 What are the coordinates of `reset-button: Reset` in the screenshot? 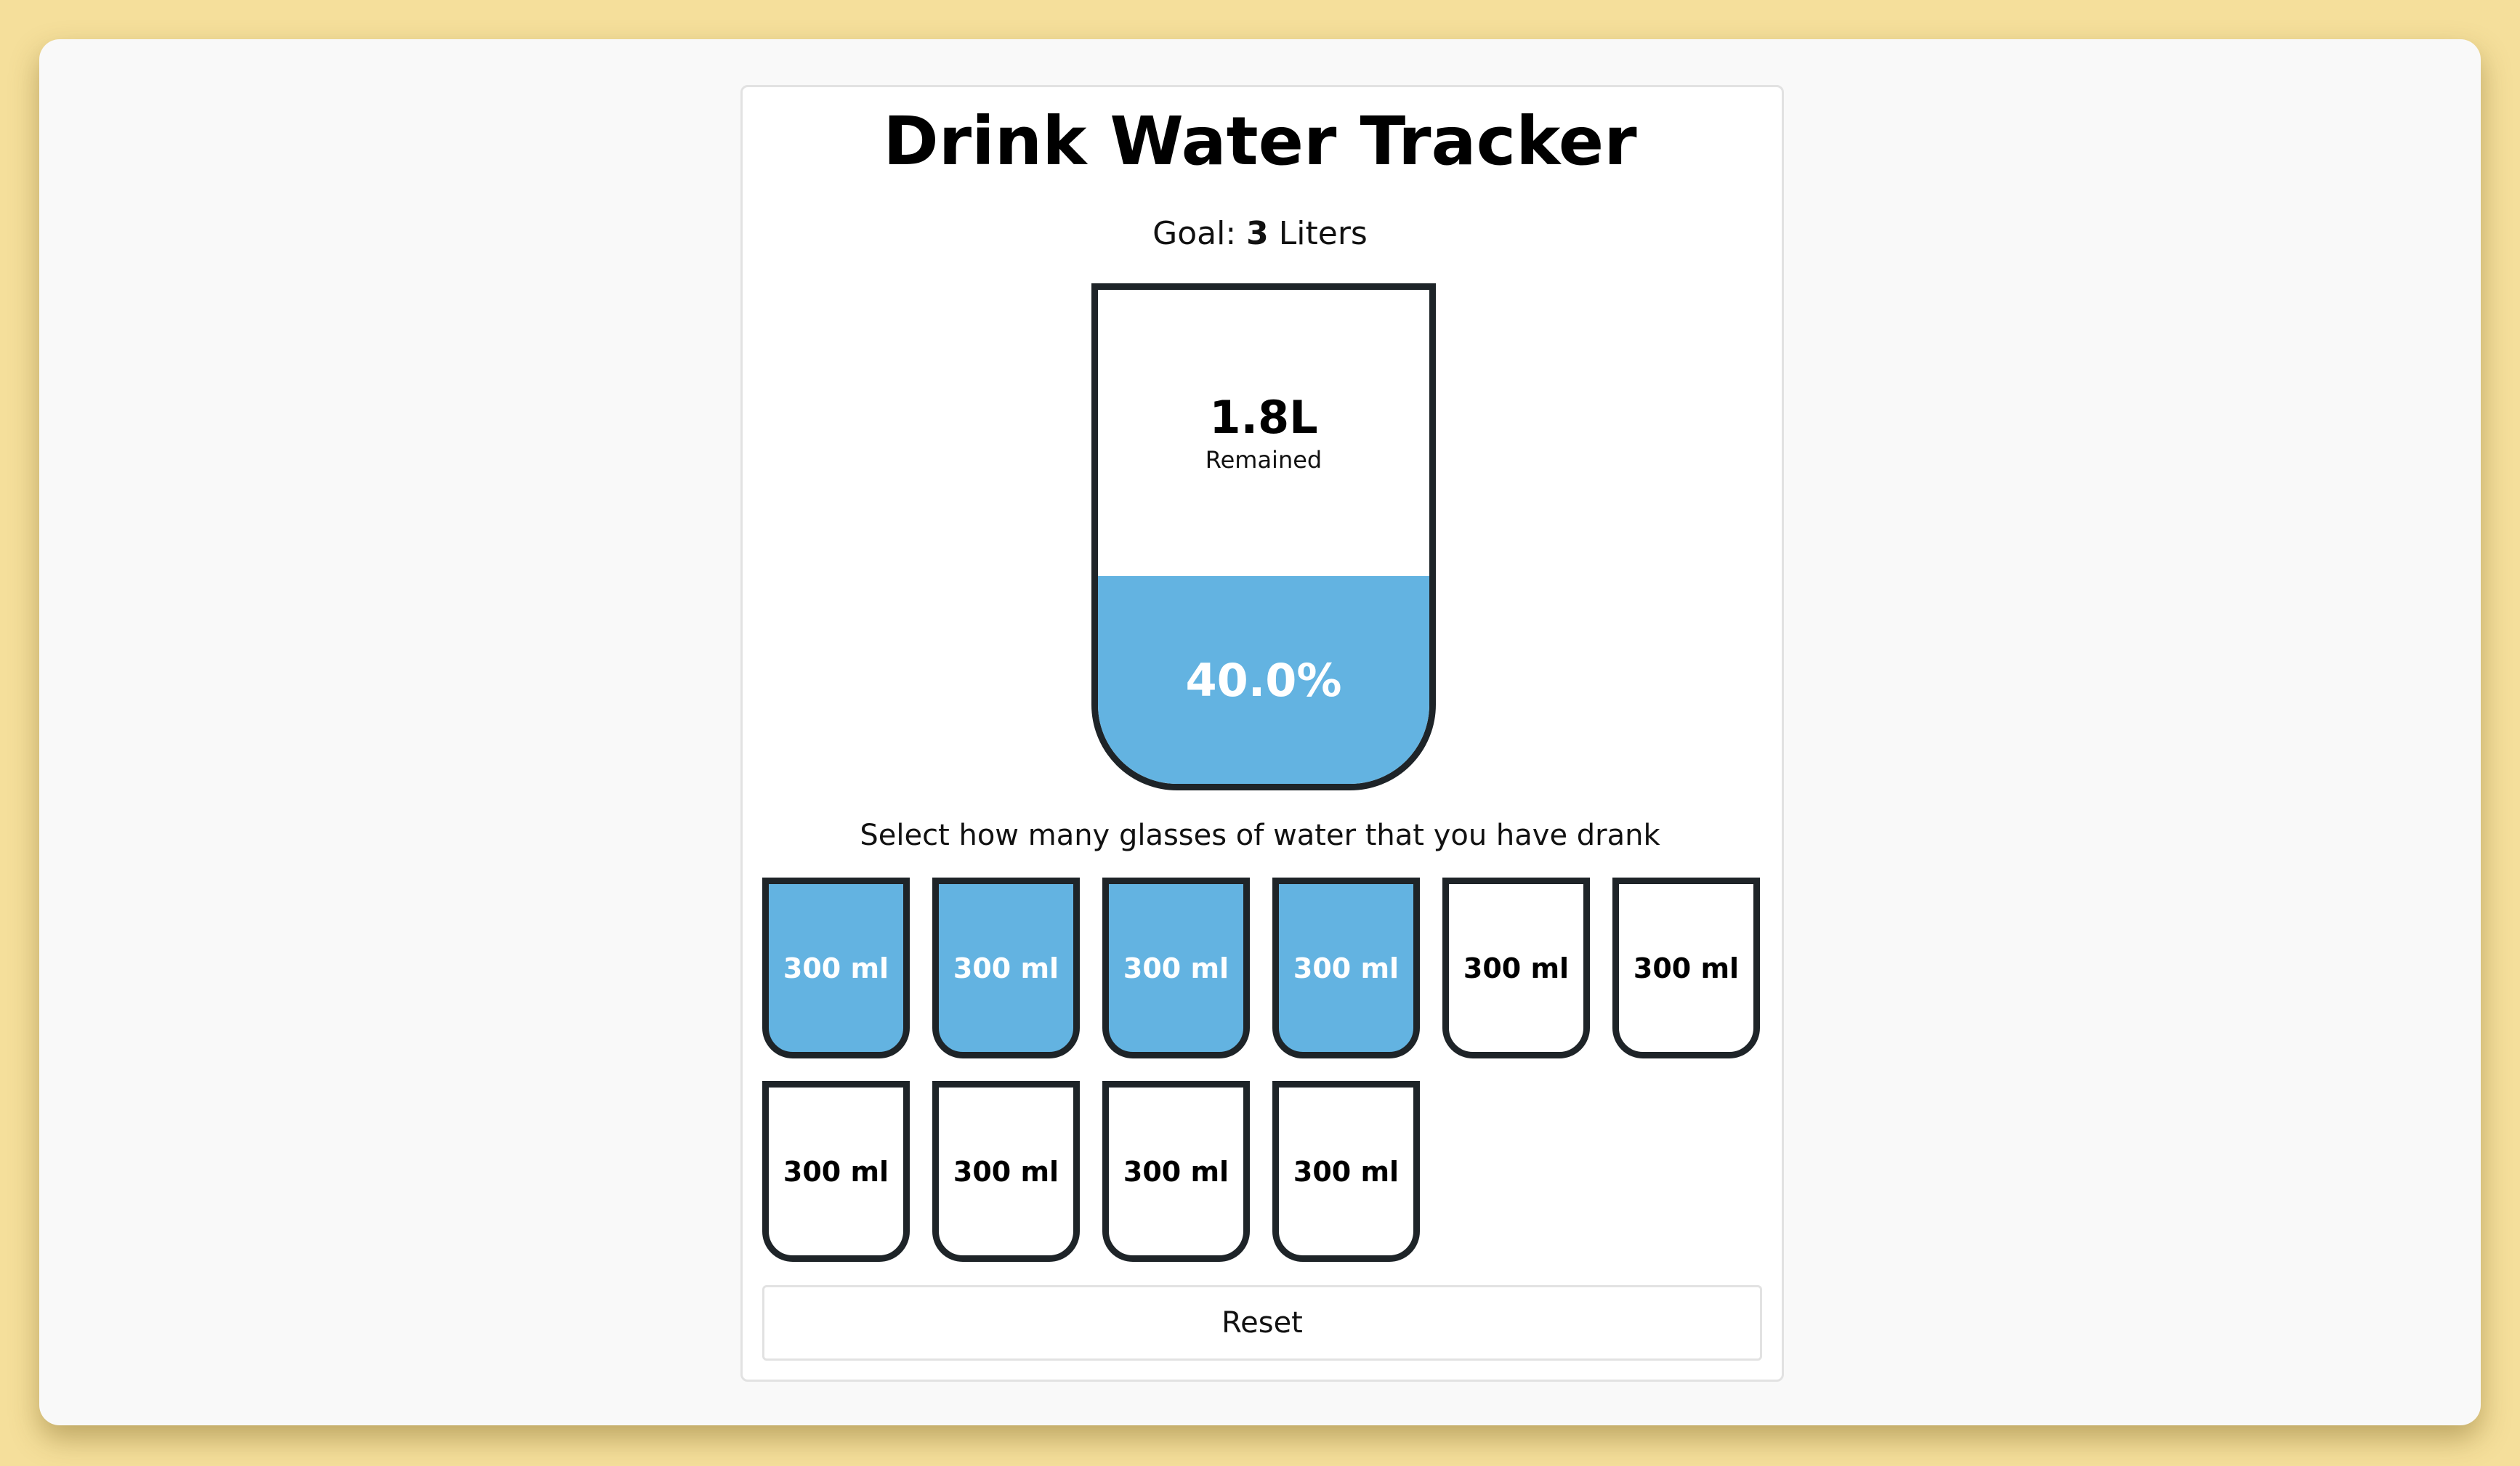 It's located at (1262, 1323).